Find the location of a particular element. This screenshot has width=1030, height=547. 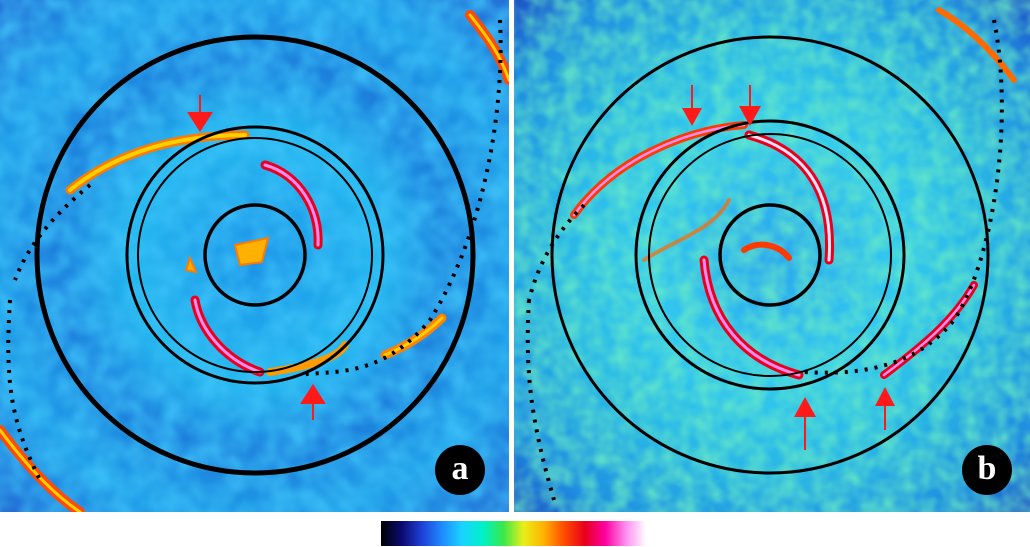

colorbar is located at coordinates (513, 533).